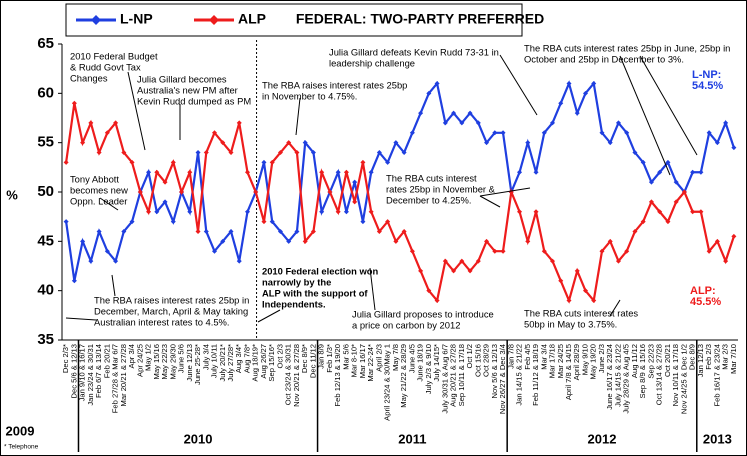 The image size is (747, 456). What do you see at coordinates (436, 363) in the screenshot?
I see `x-tick-label: July 14/15*` at bounding box center [436, 363].